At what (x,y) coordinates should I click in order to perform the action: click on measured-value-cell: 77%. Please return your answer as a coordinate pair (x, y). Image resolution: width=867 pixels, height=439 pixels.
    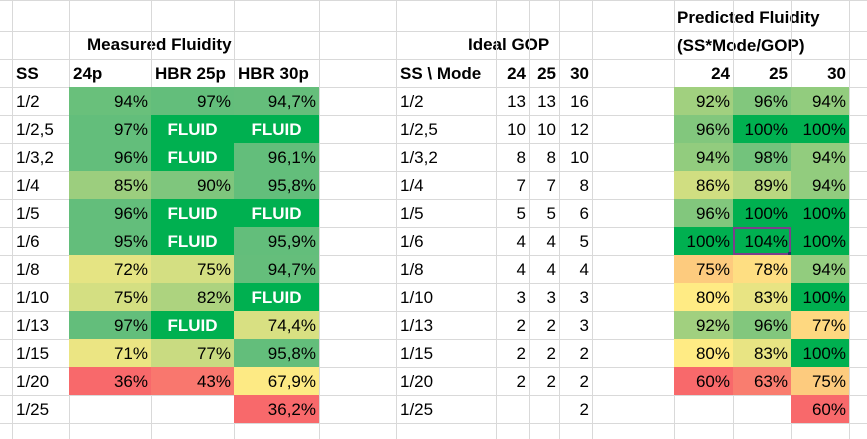
    Looking at the image, I should click on (192, 353).